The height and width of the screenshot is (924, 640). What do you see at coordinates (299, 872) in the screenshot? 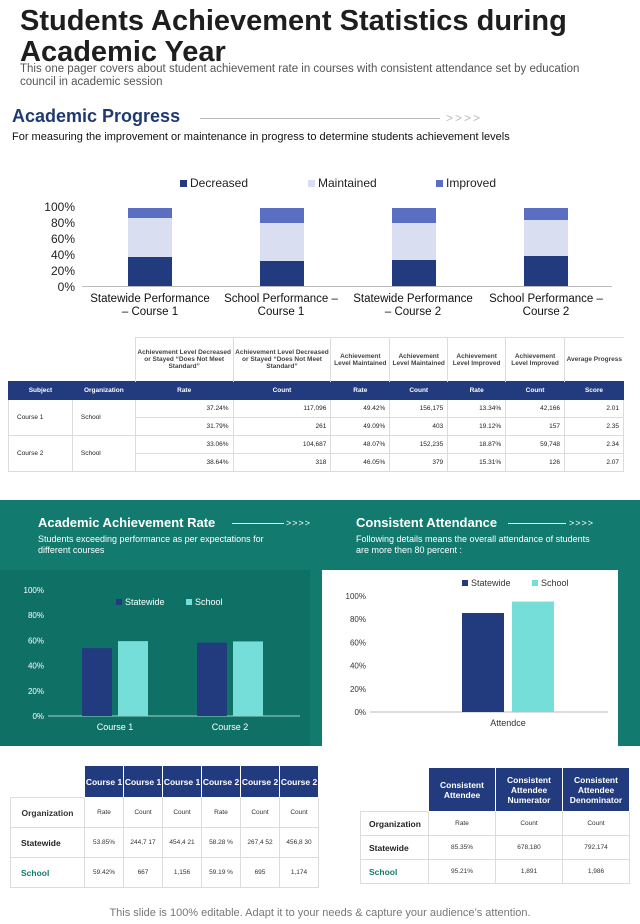
I see `table-cell: 1,174` at bounding box center [299, 872].